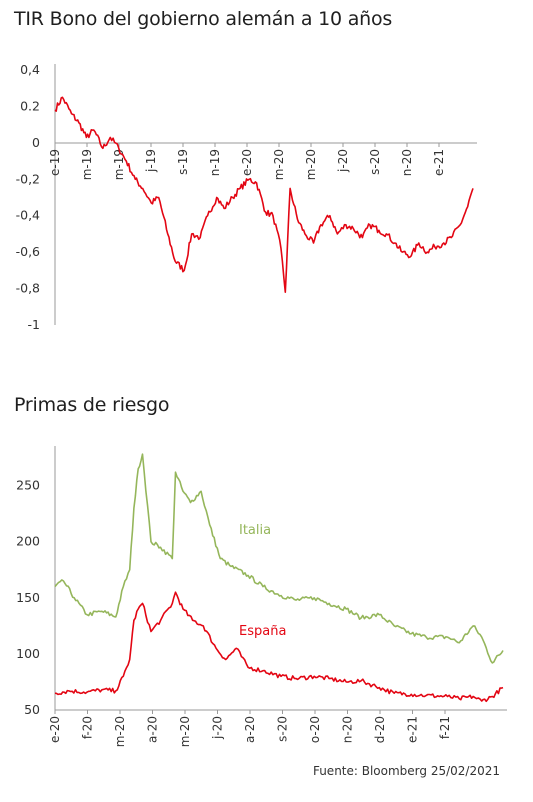 This screenshot has height=802, width=533. I want to click on chart-1-y-tick-label: 0, so click(36, 142).